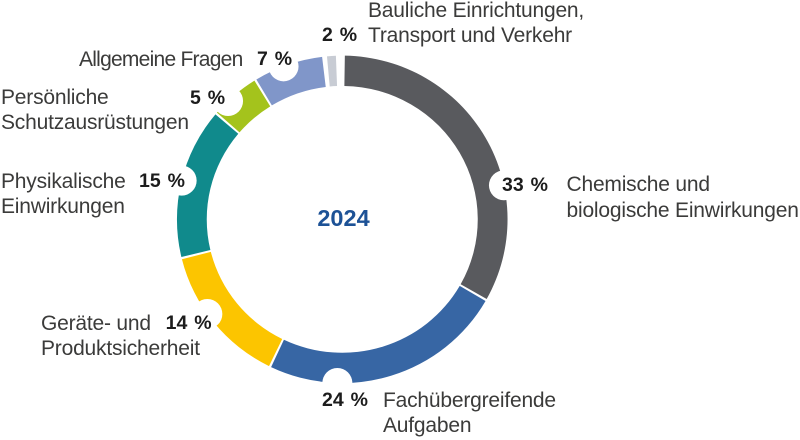 Image resolution: width=800 pixels, height=440 pixels. I want to click on svg-text: 2024, so click(343, 218).